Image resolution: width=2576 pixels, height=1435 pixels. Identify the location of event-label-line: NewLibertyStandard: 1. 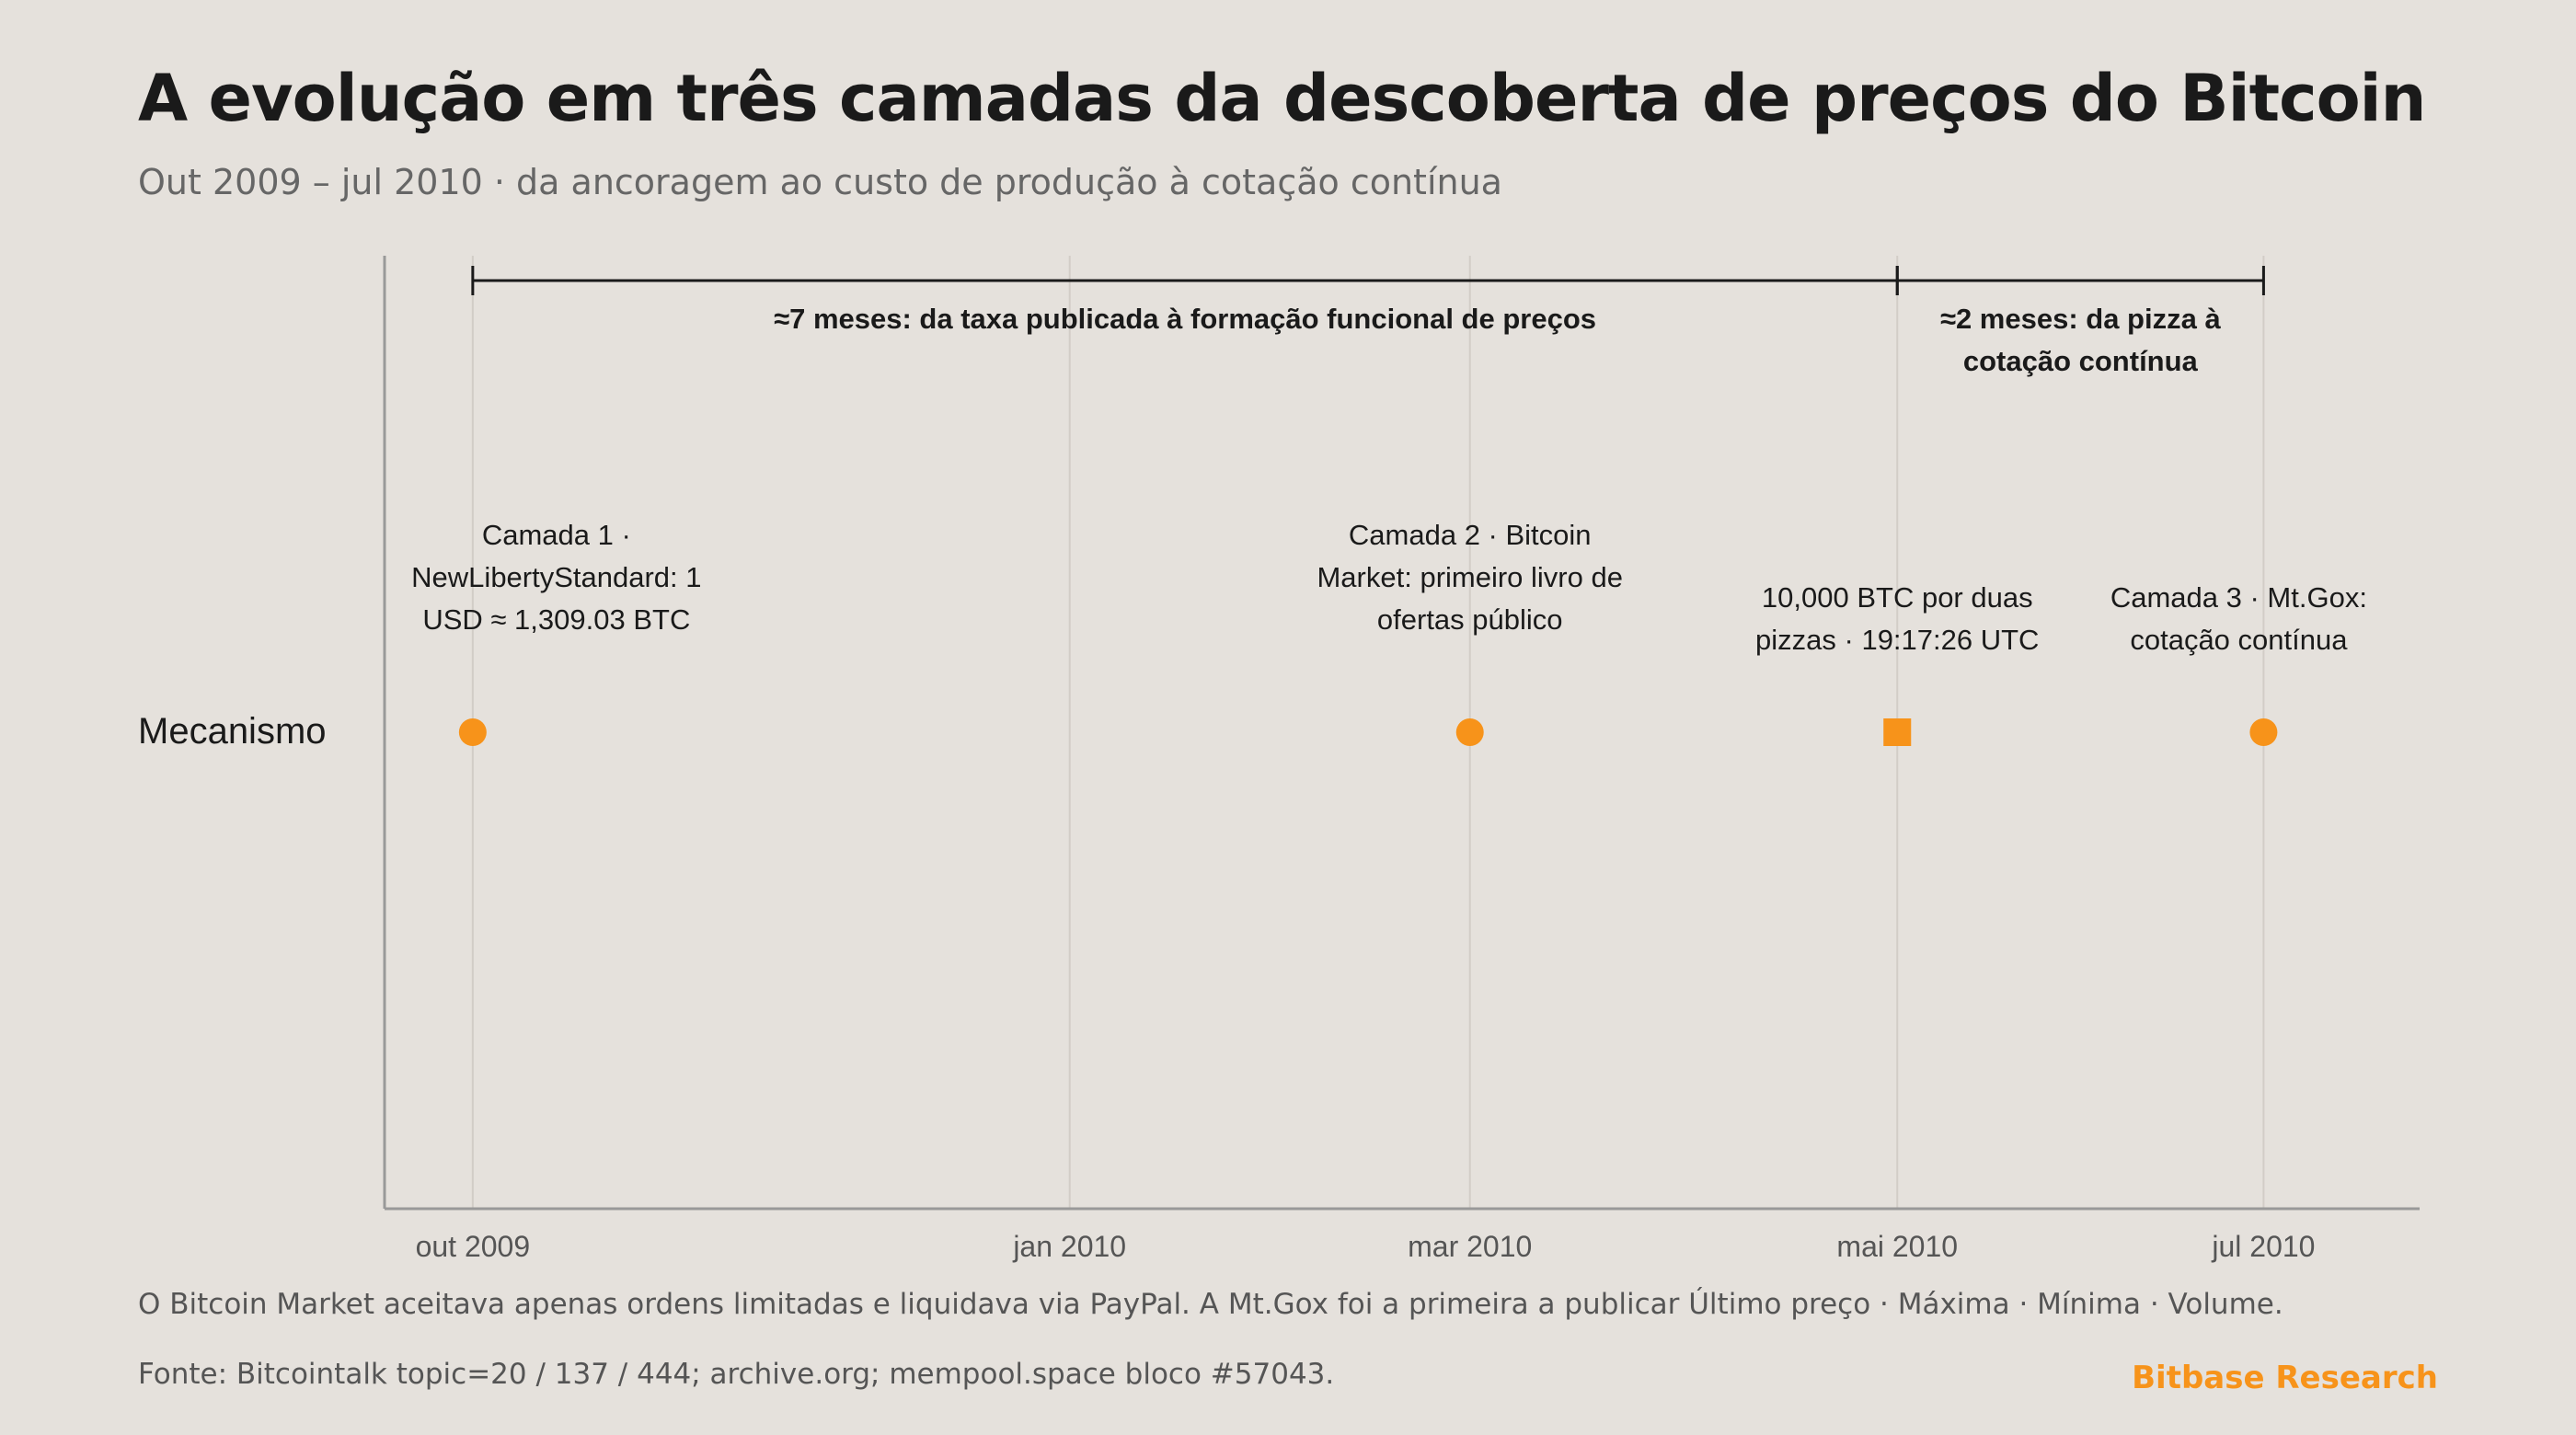
(556, 577).